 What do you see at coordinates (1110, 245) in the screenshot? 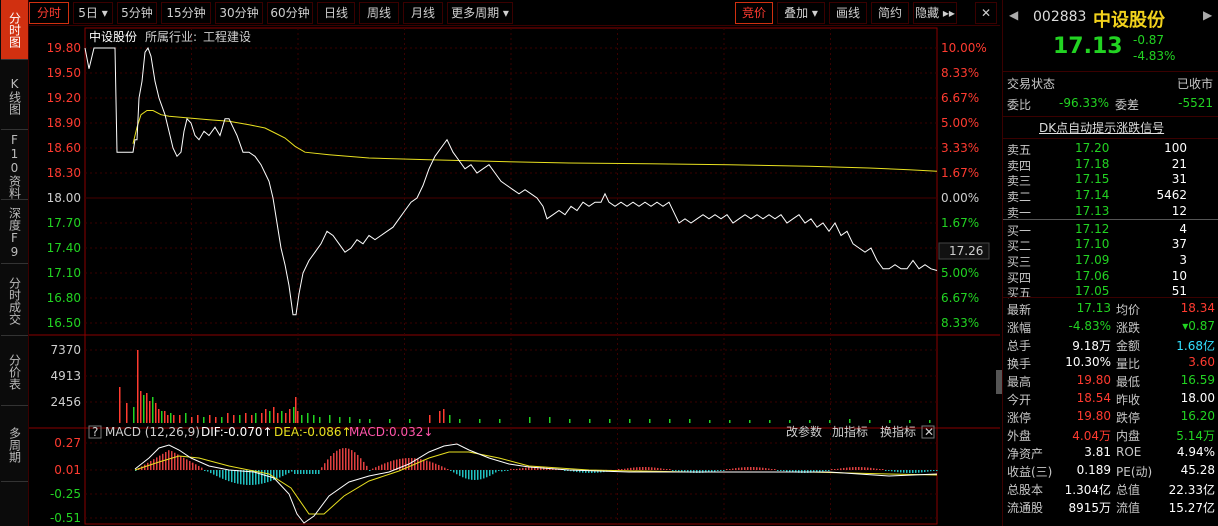
I see `bid-row: 买二 17.10 37` at bounding box center [1110, 245].